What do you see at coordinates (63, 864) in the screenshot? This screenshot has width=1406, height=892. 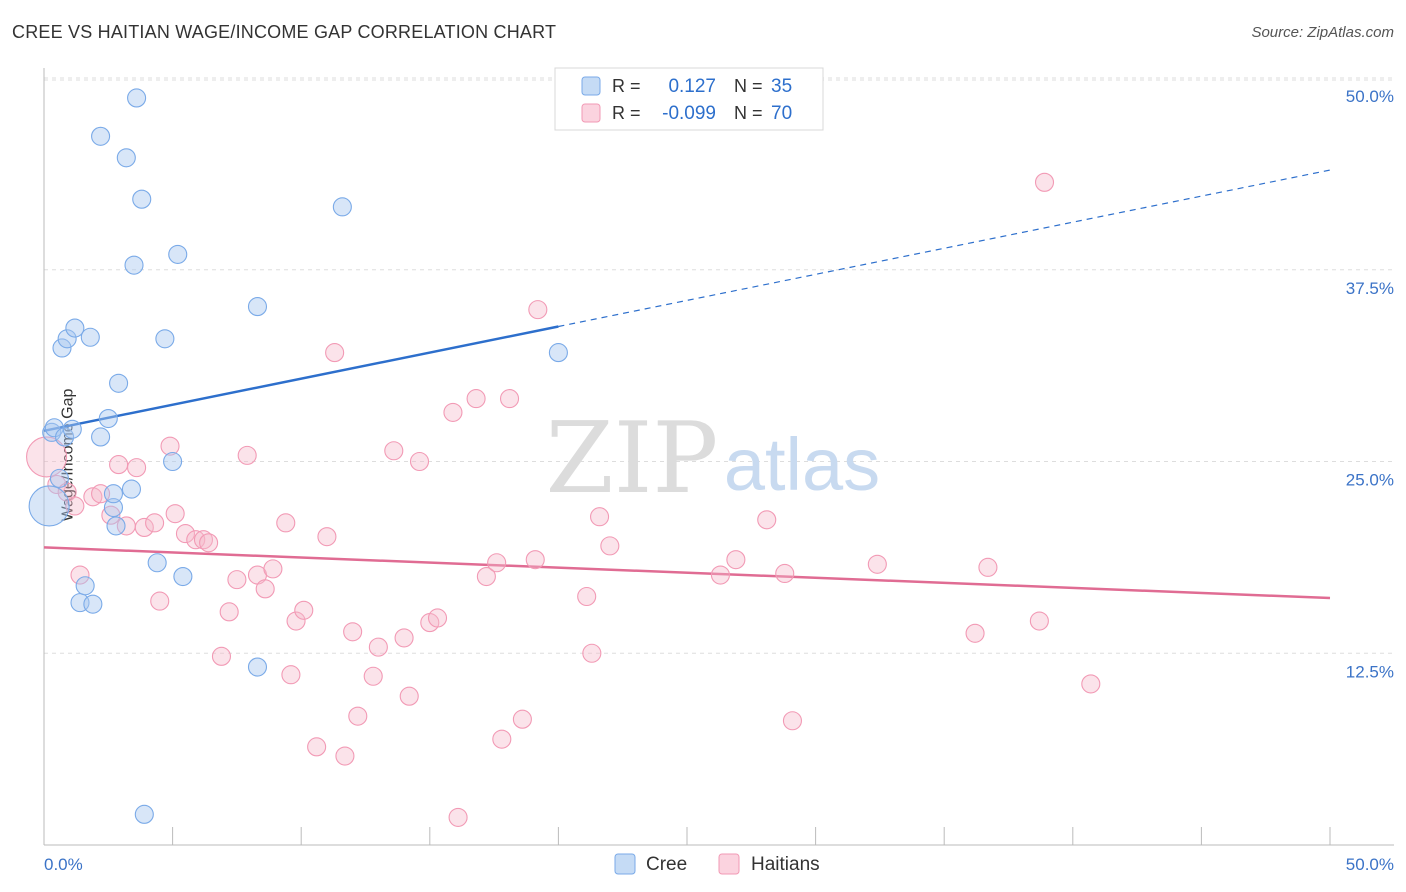 I see `x-tick-label: 0.0%` at bounding box center [63, 864].